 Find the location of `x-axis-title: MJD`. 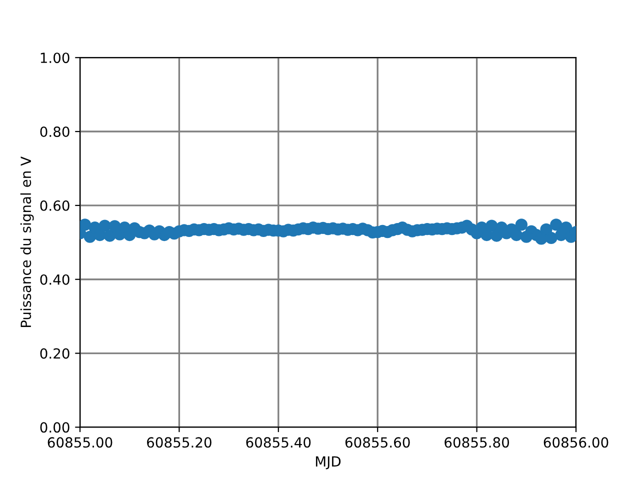

x-axis-title: MJD is located at coordinates (328, 463).